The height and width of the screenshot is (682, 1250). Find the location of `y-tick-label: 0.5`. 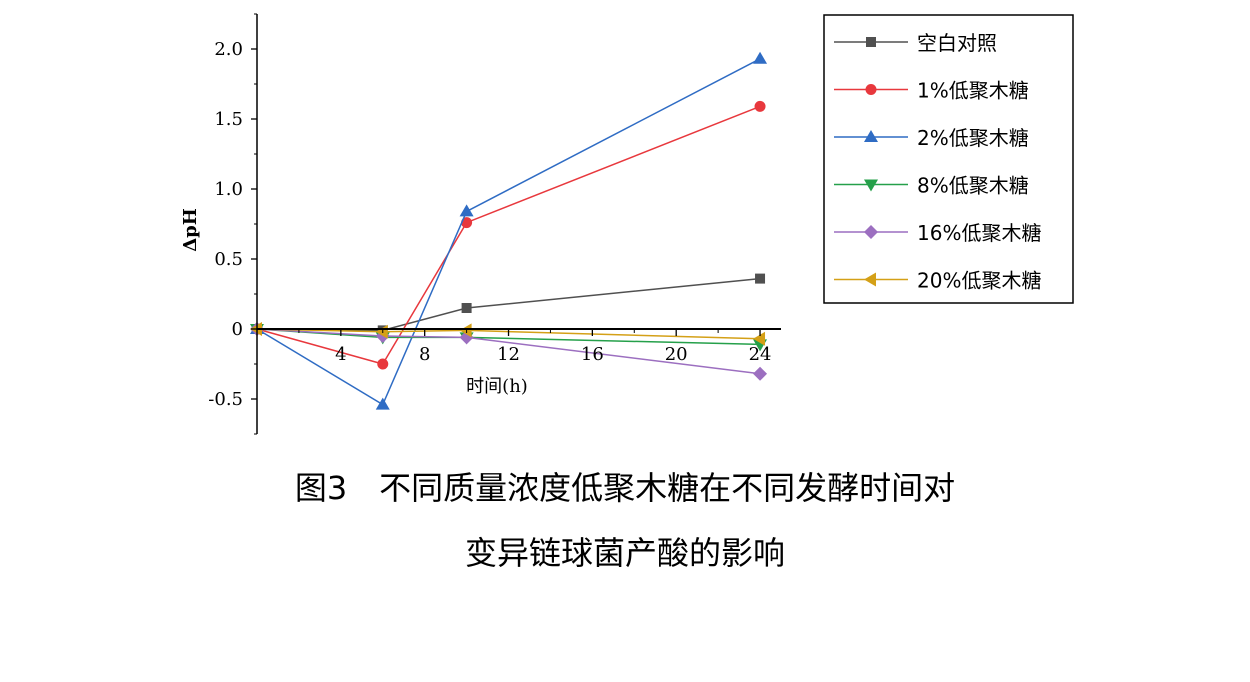

y-tick-label: 0.5 is located at coordinates (228, 259).